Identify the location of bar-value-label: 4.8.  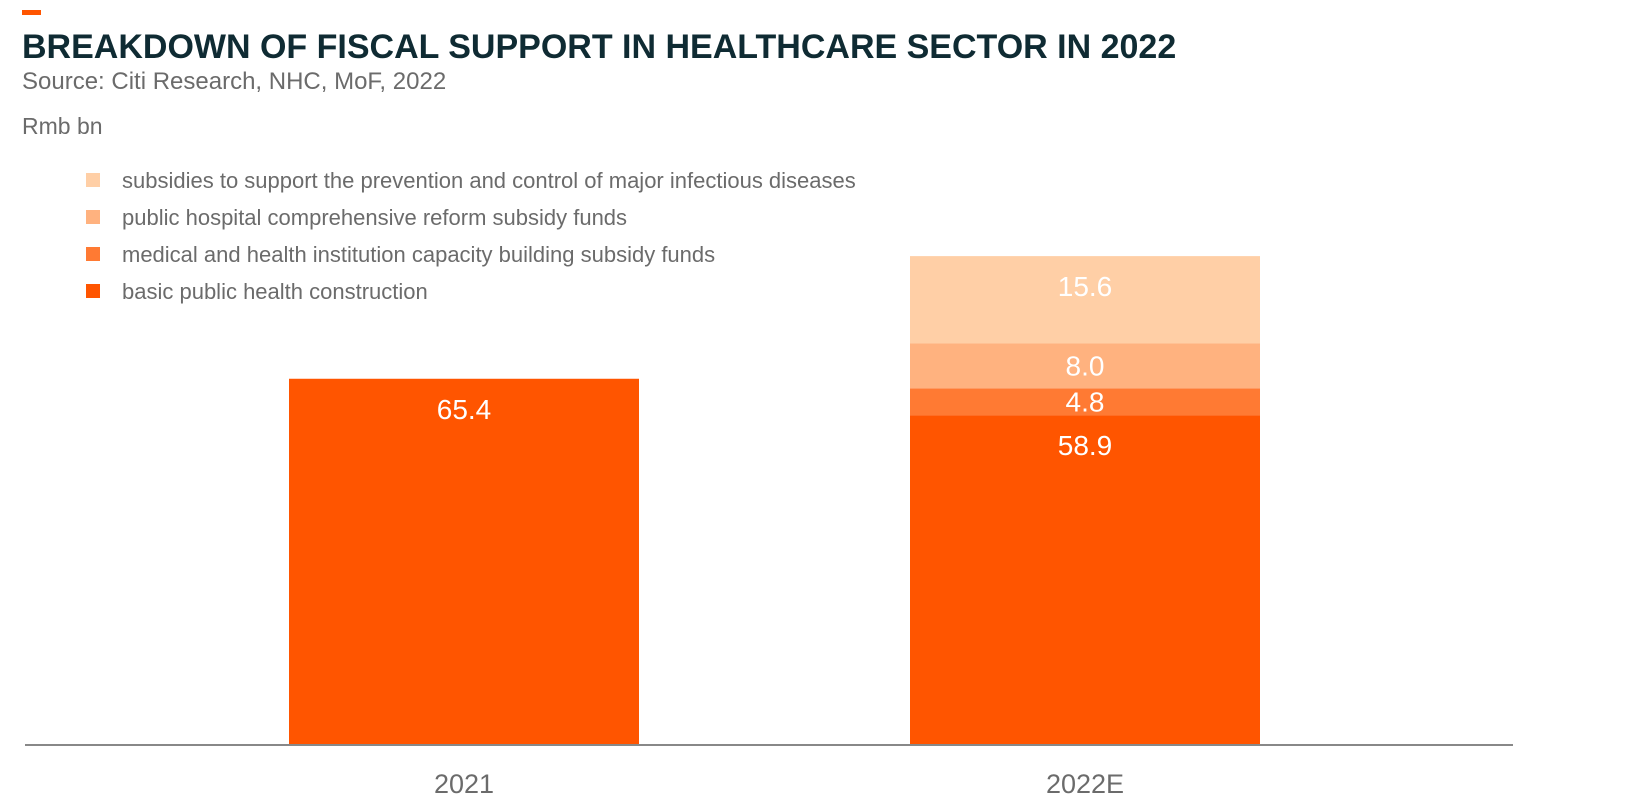
(1085, 402).